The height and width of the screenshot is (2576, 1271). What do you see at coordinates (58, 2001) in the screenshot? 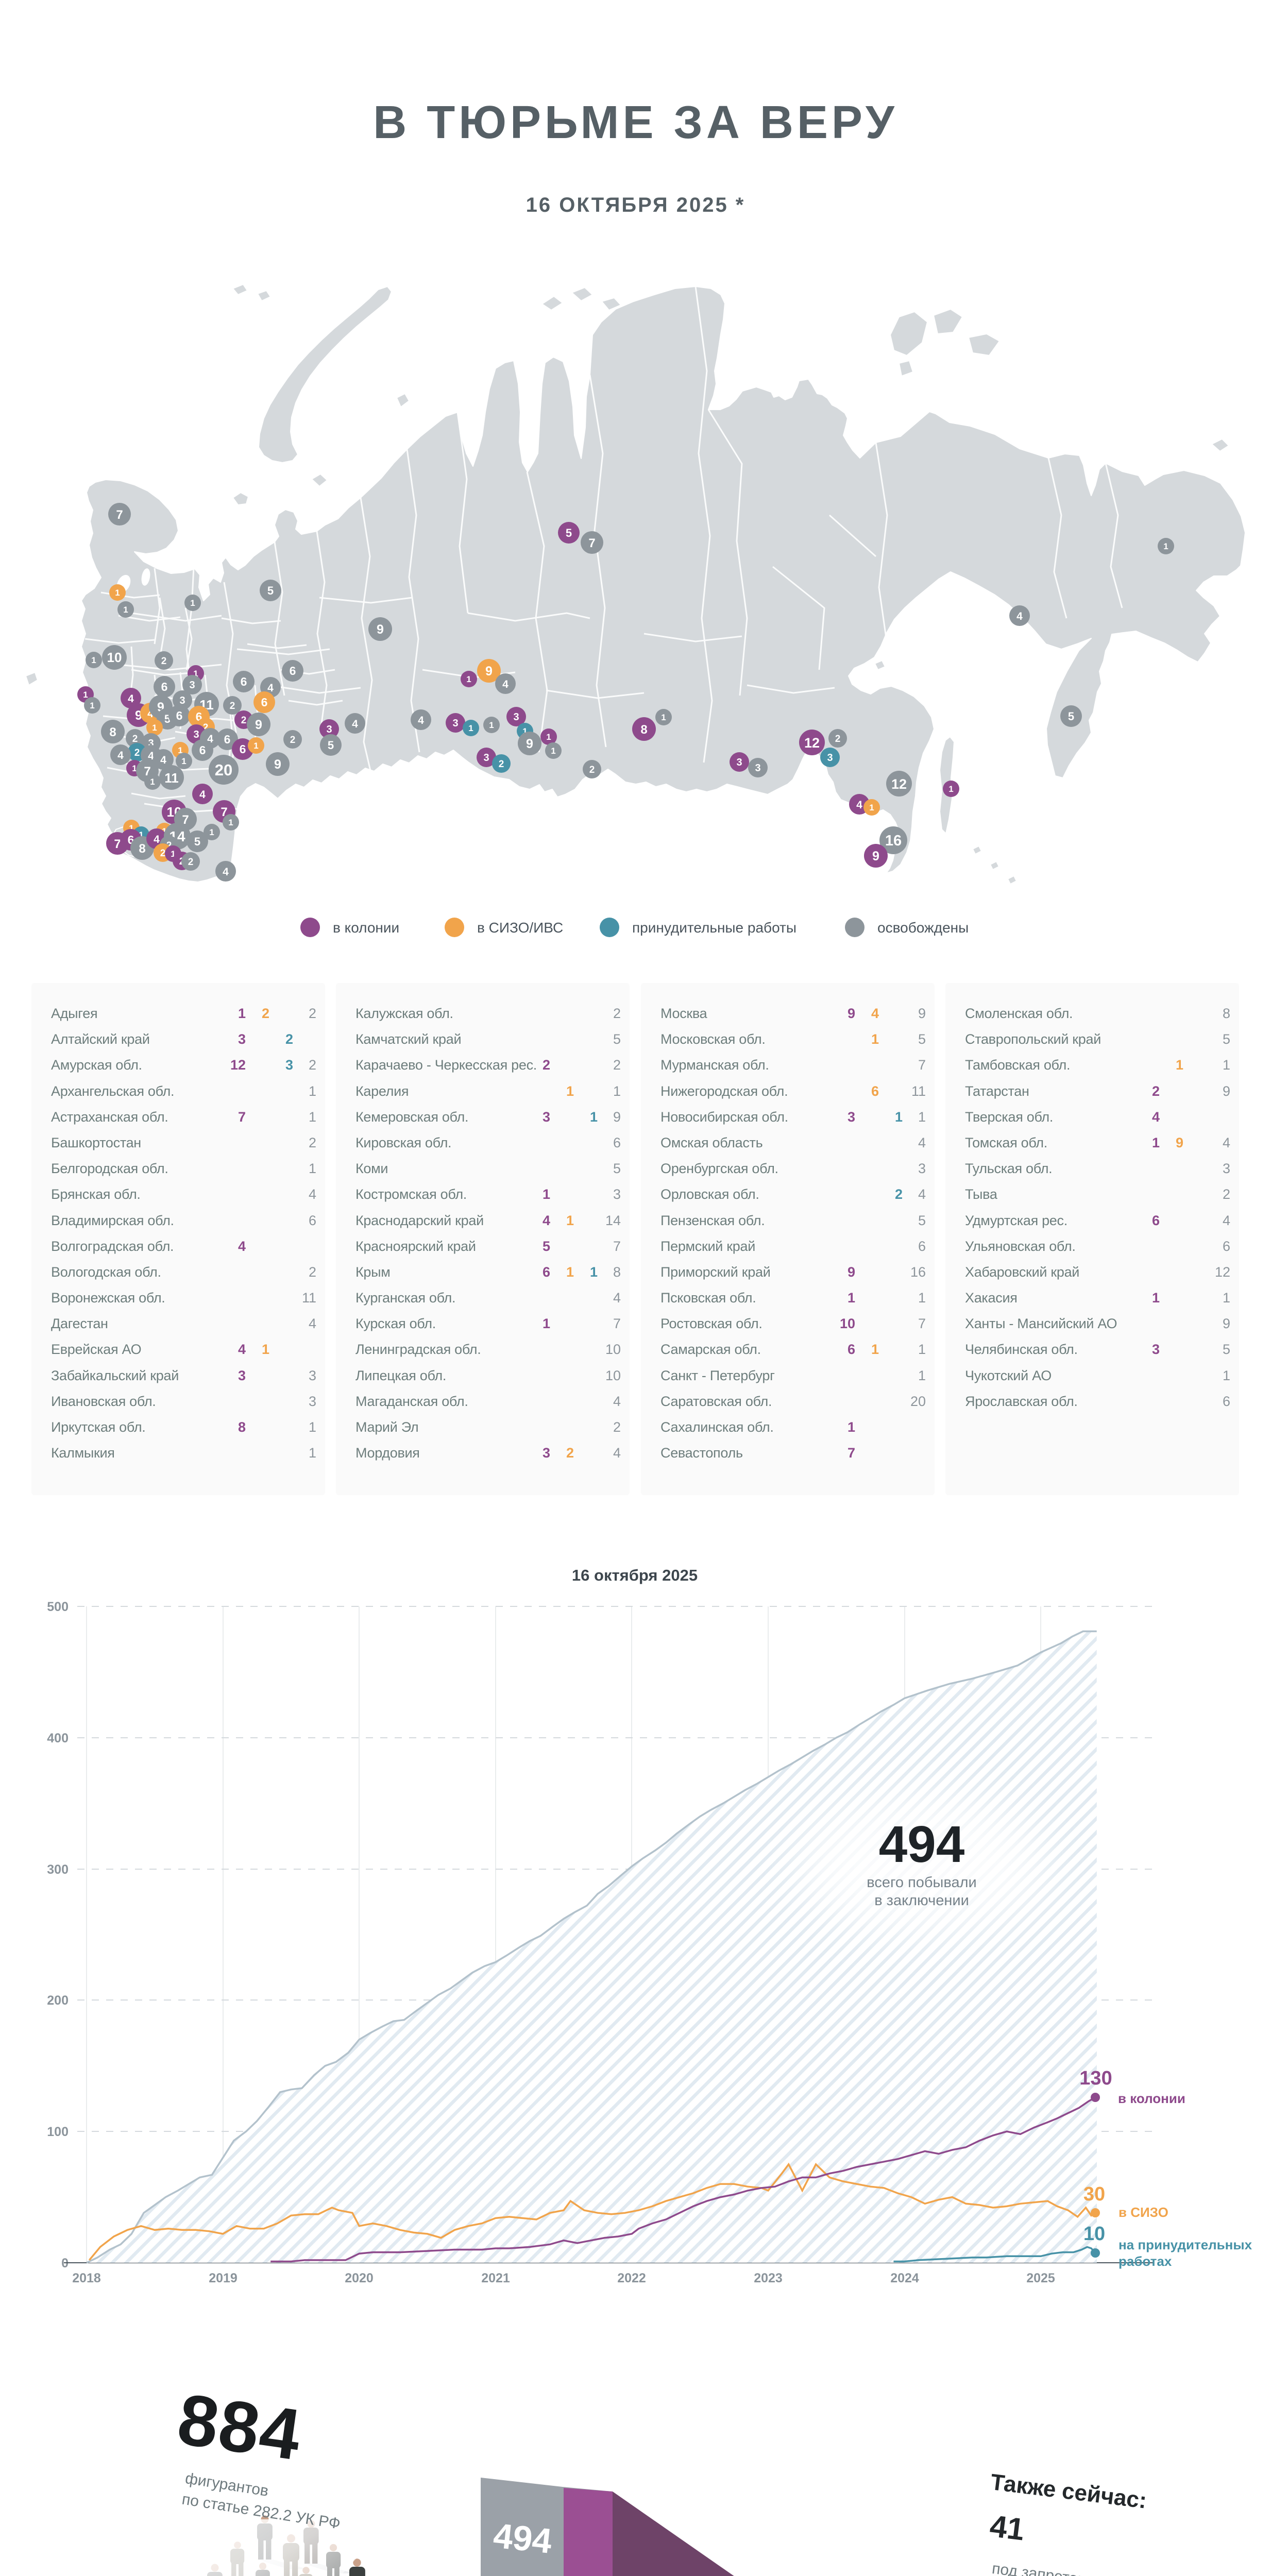
I see `svg-text: 200` at bounding box center [58, 2001].